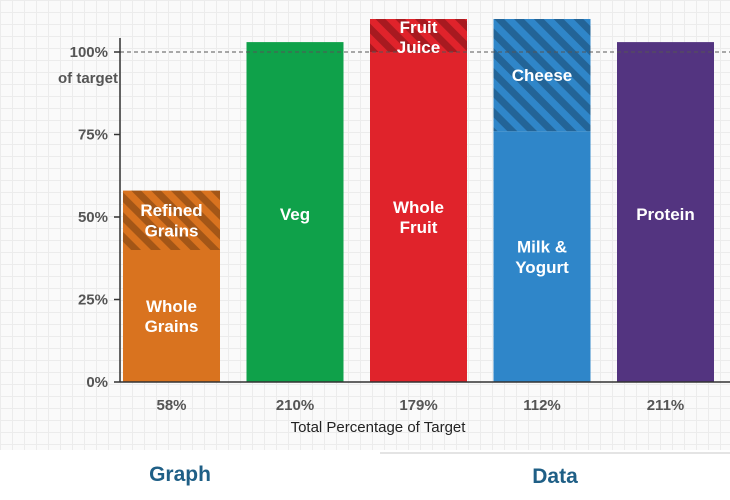 This screenshot has width=730, height=500. I want to click on y-tick-label-0: 0%, so click(97, 382).